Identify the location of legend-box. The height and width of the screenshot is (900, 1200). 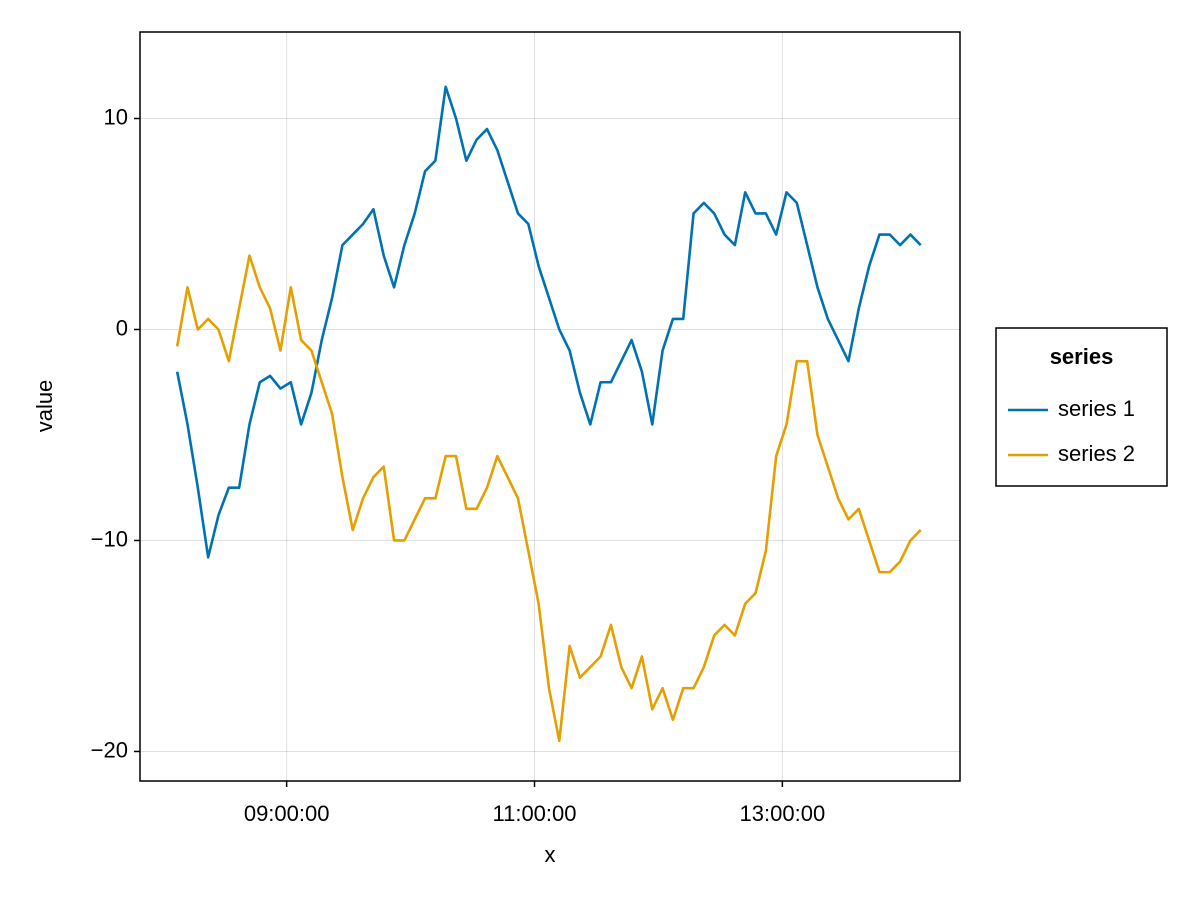
(1081, 407).